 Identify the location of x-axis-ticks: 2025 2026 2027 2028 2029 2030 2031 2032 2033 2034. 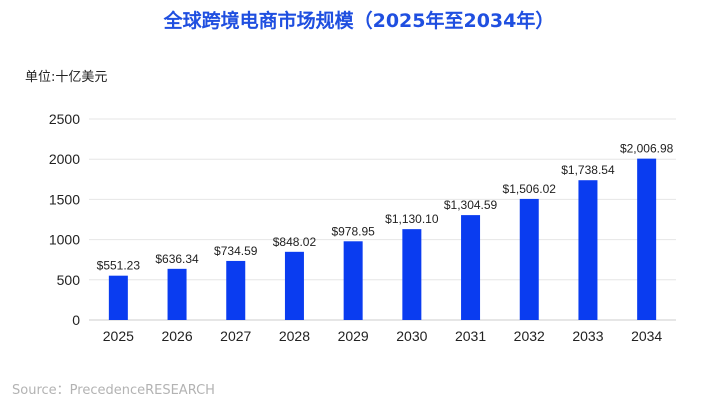
(383, 336).